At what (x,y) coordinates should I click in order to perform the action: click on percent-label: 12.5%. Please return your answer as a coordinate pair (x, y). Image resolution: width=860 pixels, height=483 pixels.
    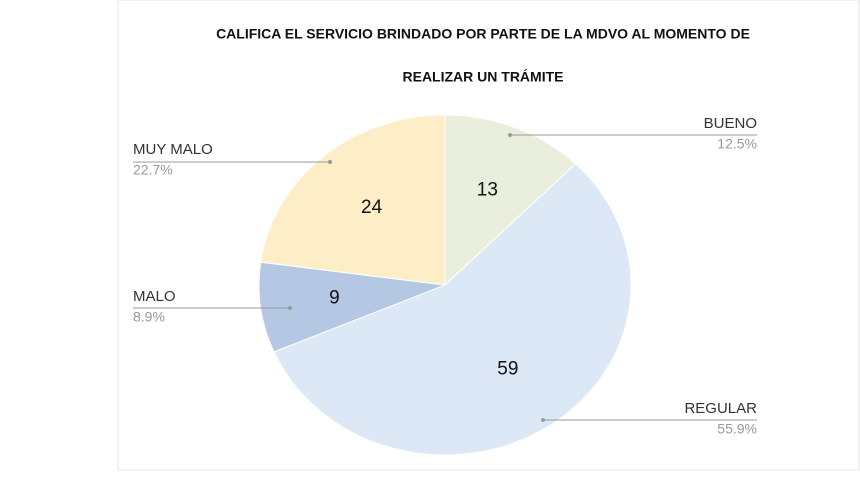
    Looking at the image, I should click on (737, 144).